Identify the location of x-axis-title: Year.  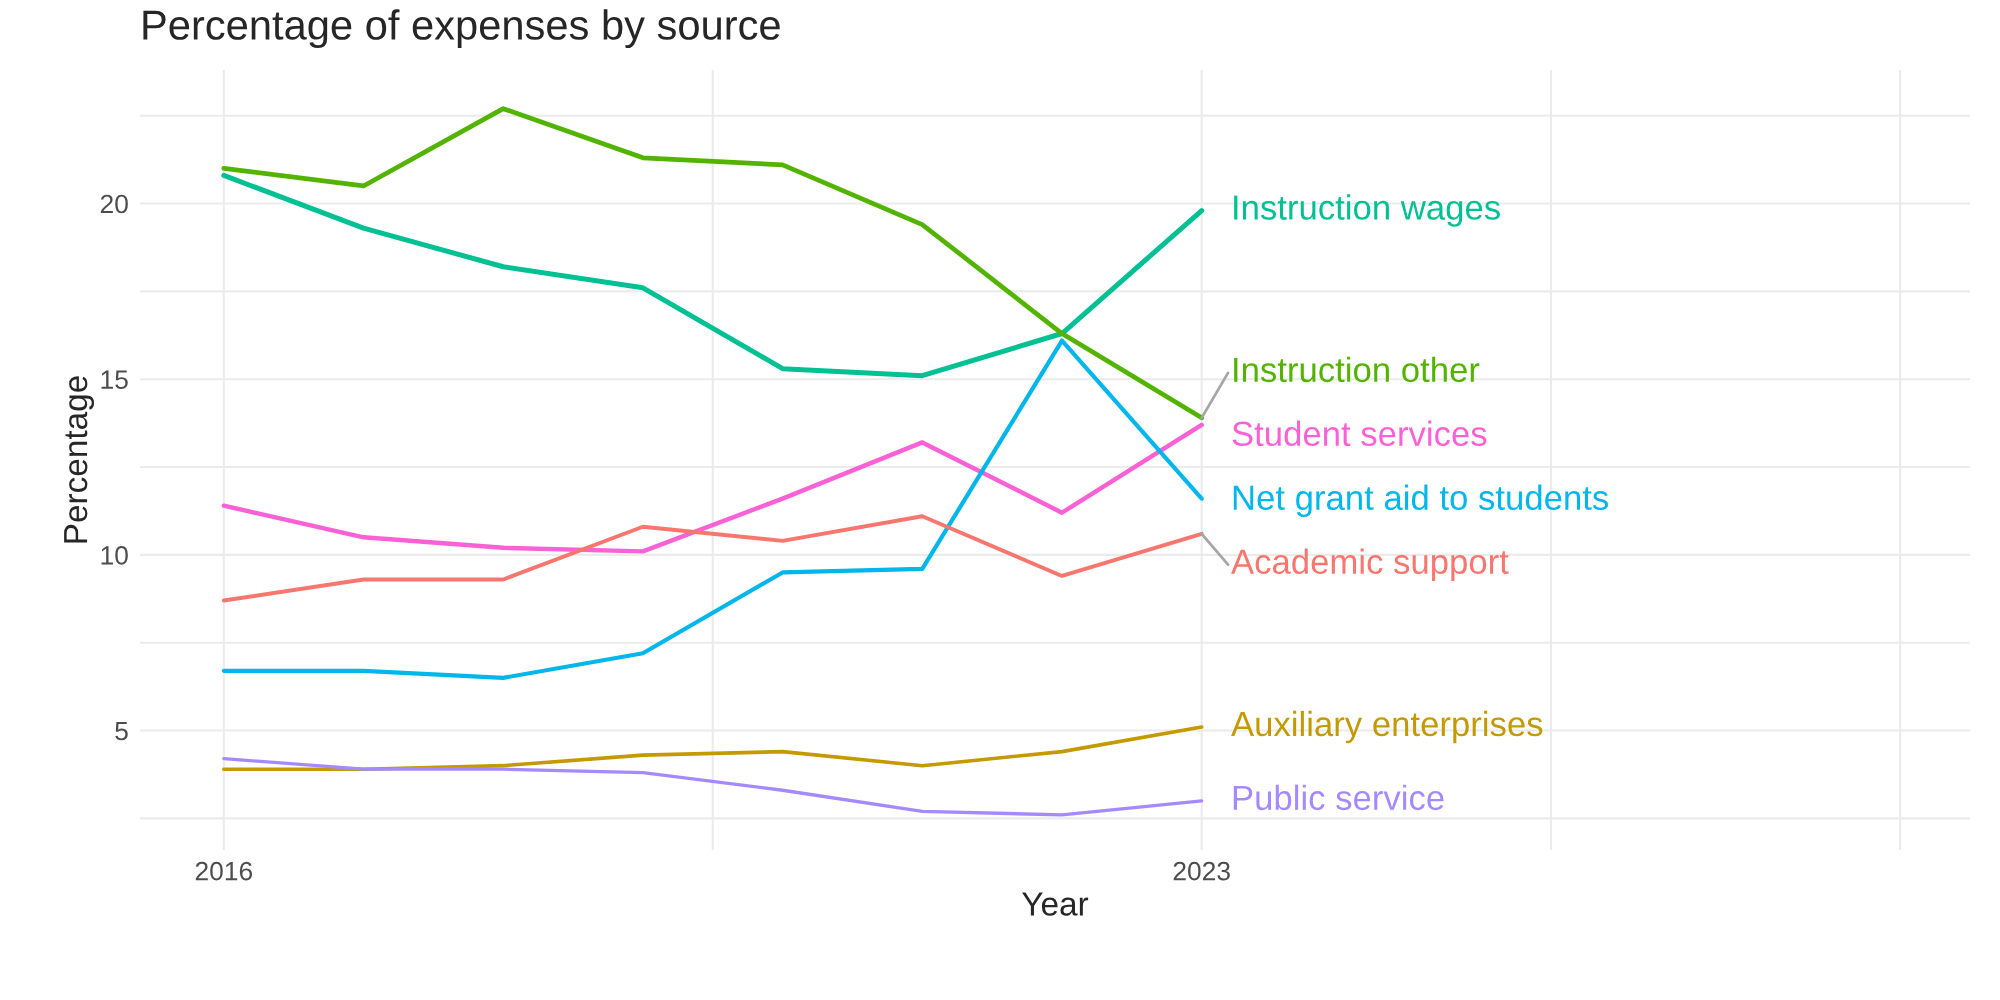
(1055, 904).